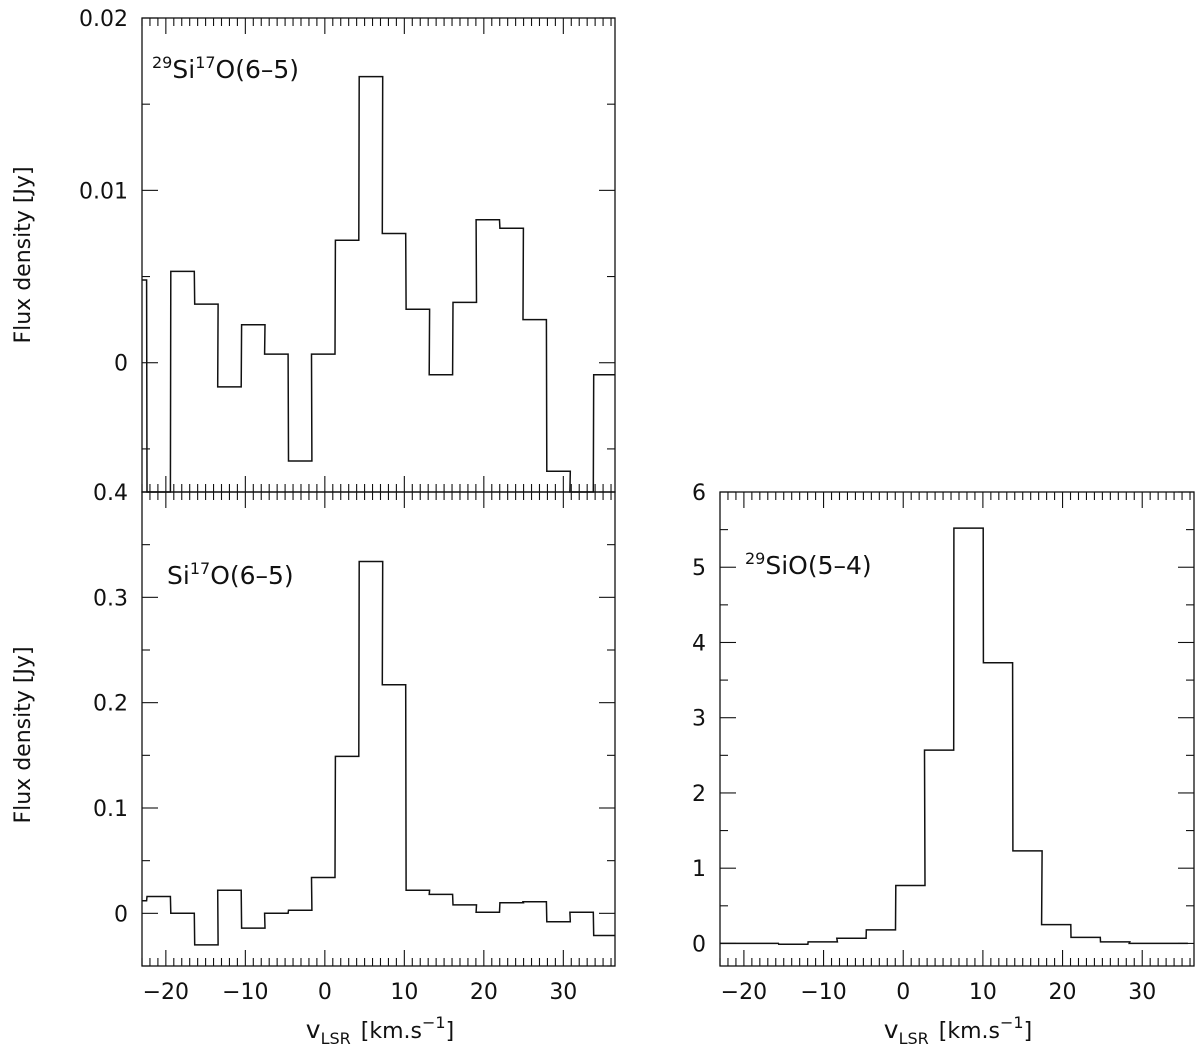  I want to click on y-tick-labels: 6 5 4 3 2 1 0, so click(699, 719).